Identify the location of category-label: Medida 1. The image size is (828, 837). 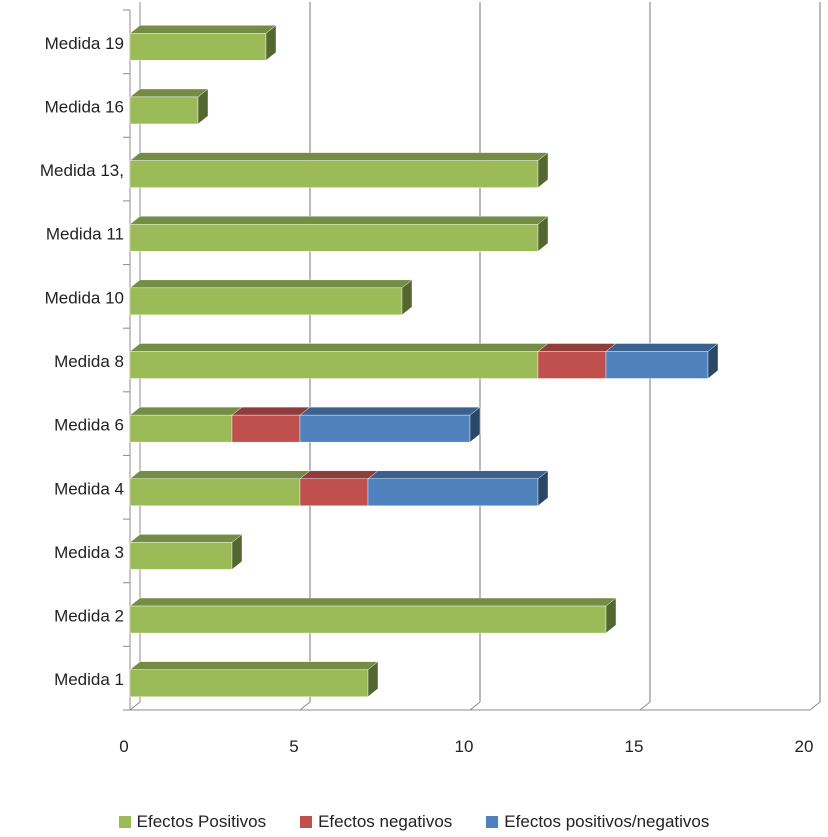
(89, 679).